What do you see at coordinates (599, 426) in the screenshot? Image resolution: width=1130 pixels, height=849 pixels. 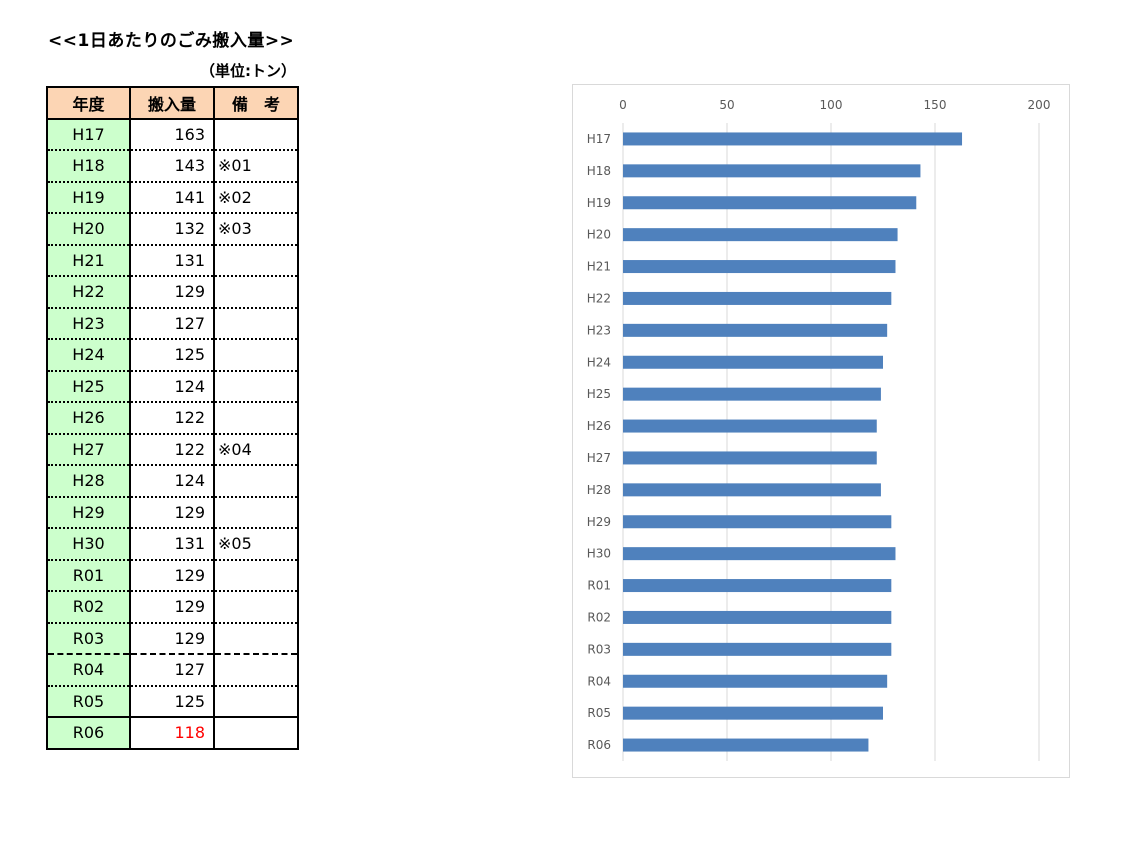 I see `y-tick-label: H26` at bounding box center [599, 426].